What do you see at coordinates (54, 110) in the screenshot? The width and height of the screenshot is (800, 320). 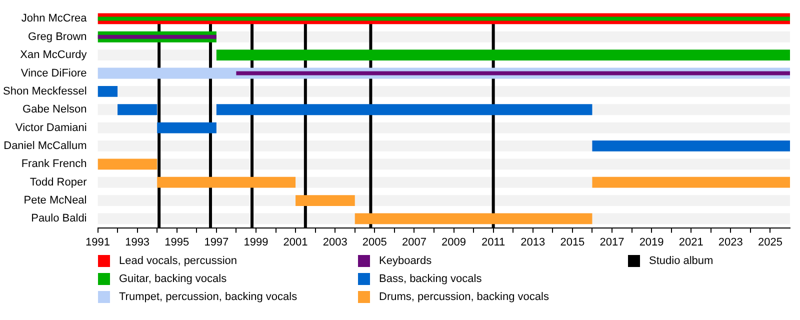 I see `y-tick-label: Gabe Nelson` at bounding box center [54, 110].